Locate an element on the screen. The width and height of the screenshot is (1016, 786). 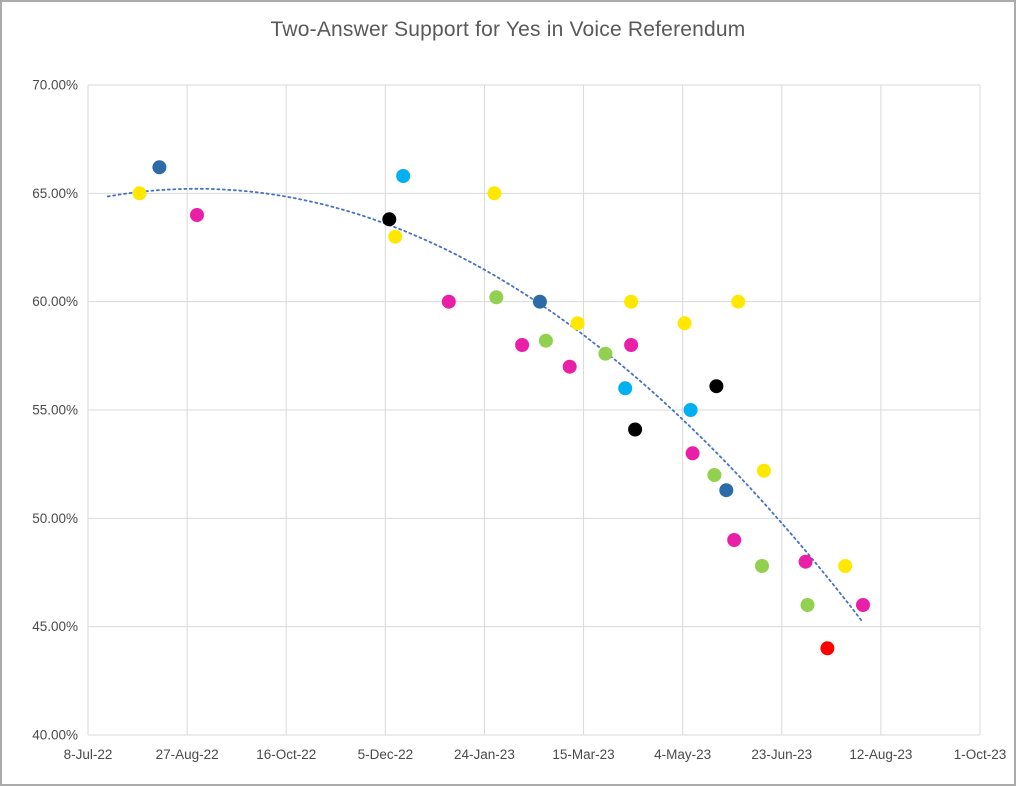
x-axis-tick-label: 15-Mar-23 is located at coordinates (583, 754).